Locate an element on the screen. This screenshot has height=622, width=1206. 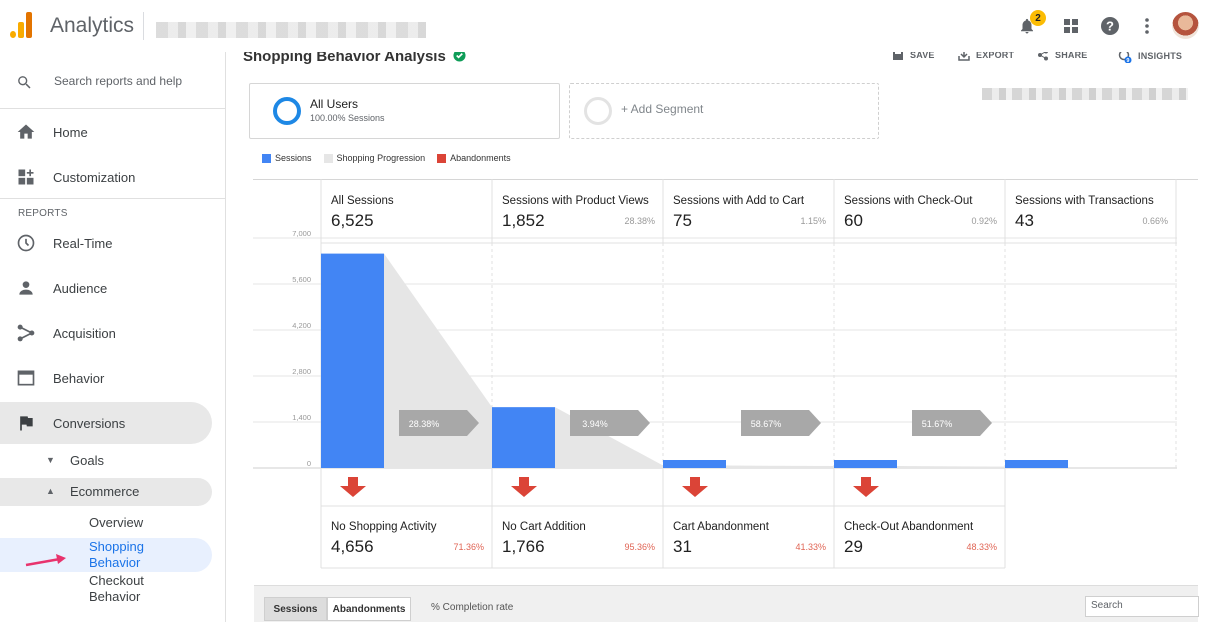
nav-label: Ecommerce is located at coordinates (105, 491).